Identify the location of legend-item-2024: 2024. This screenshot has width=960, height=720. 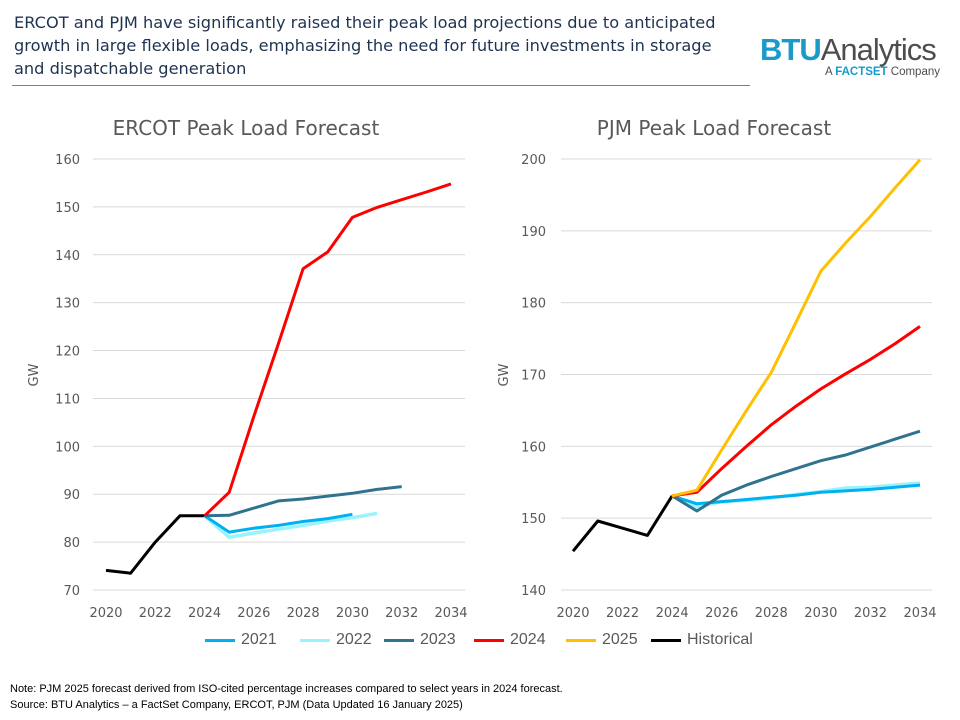
(510, 640).